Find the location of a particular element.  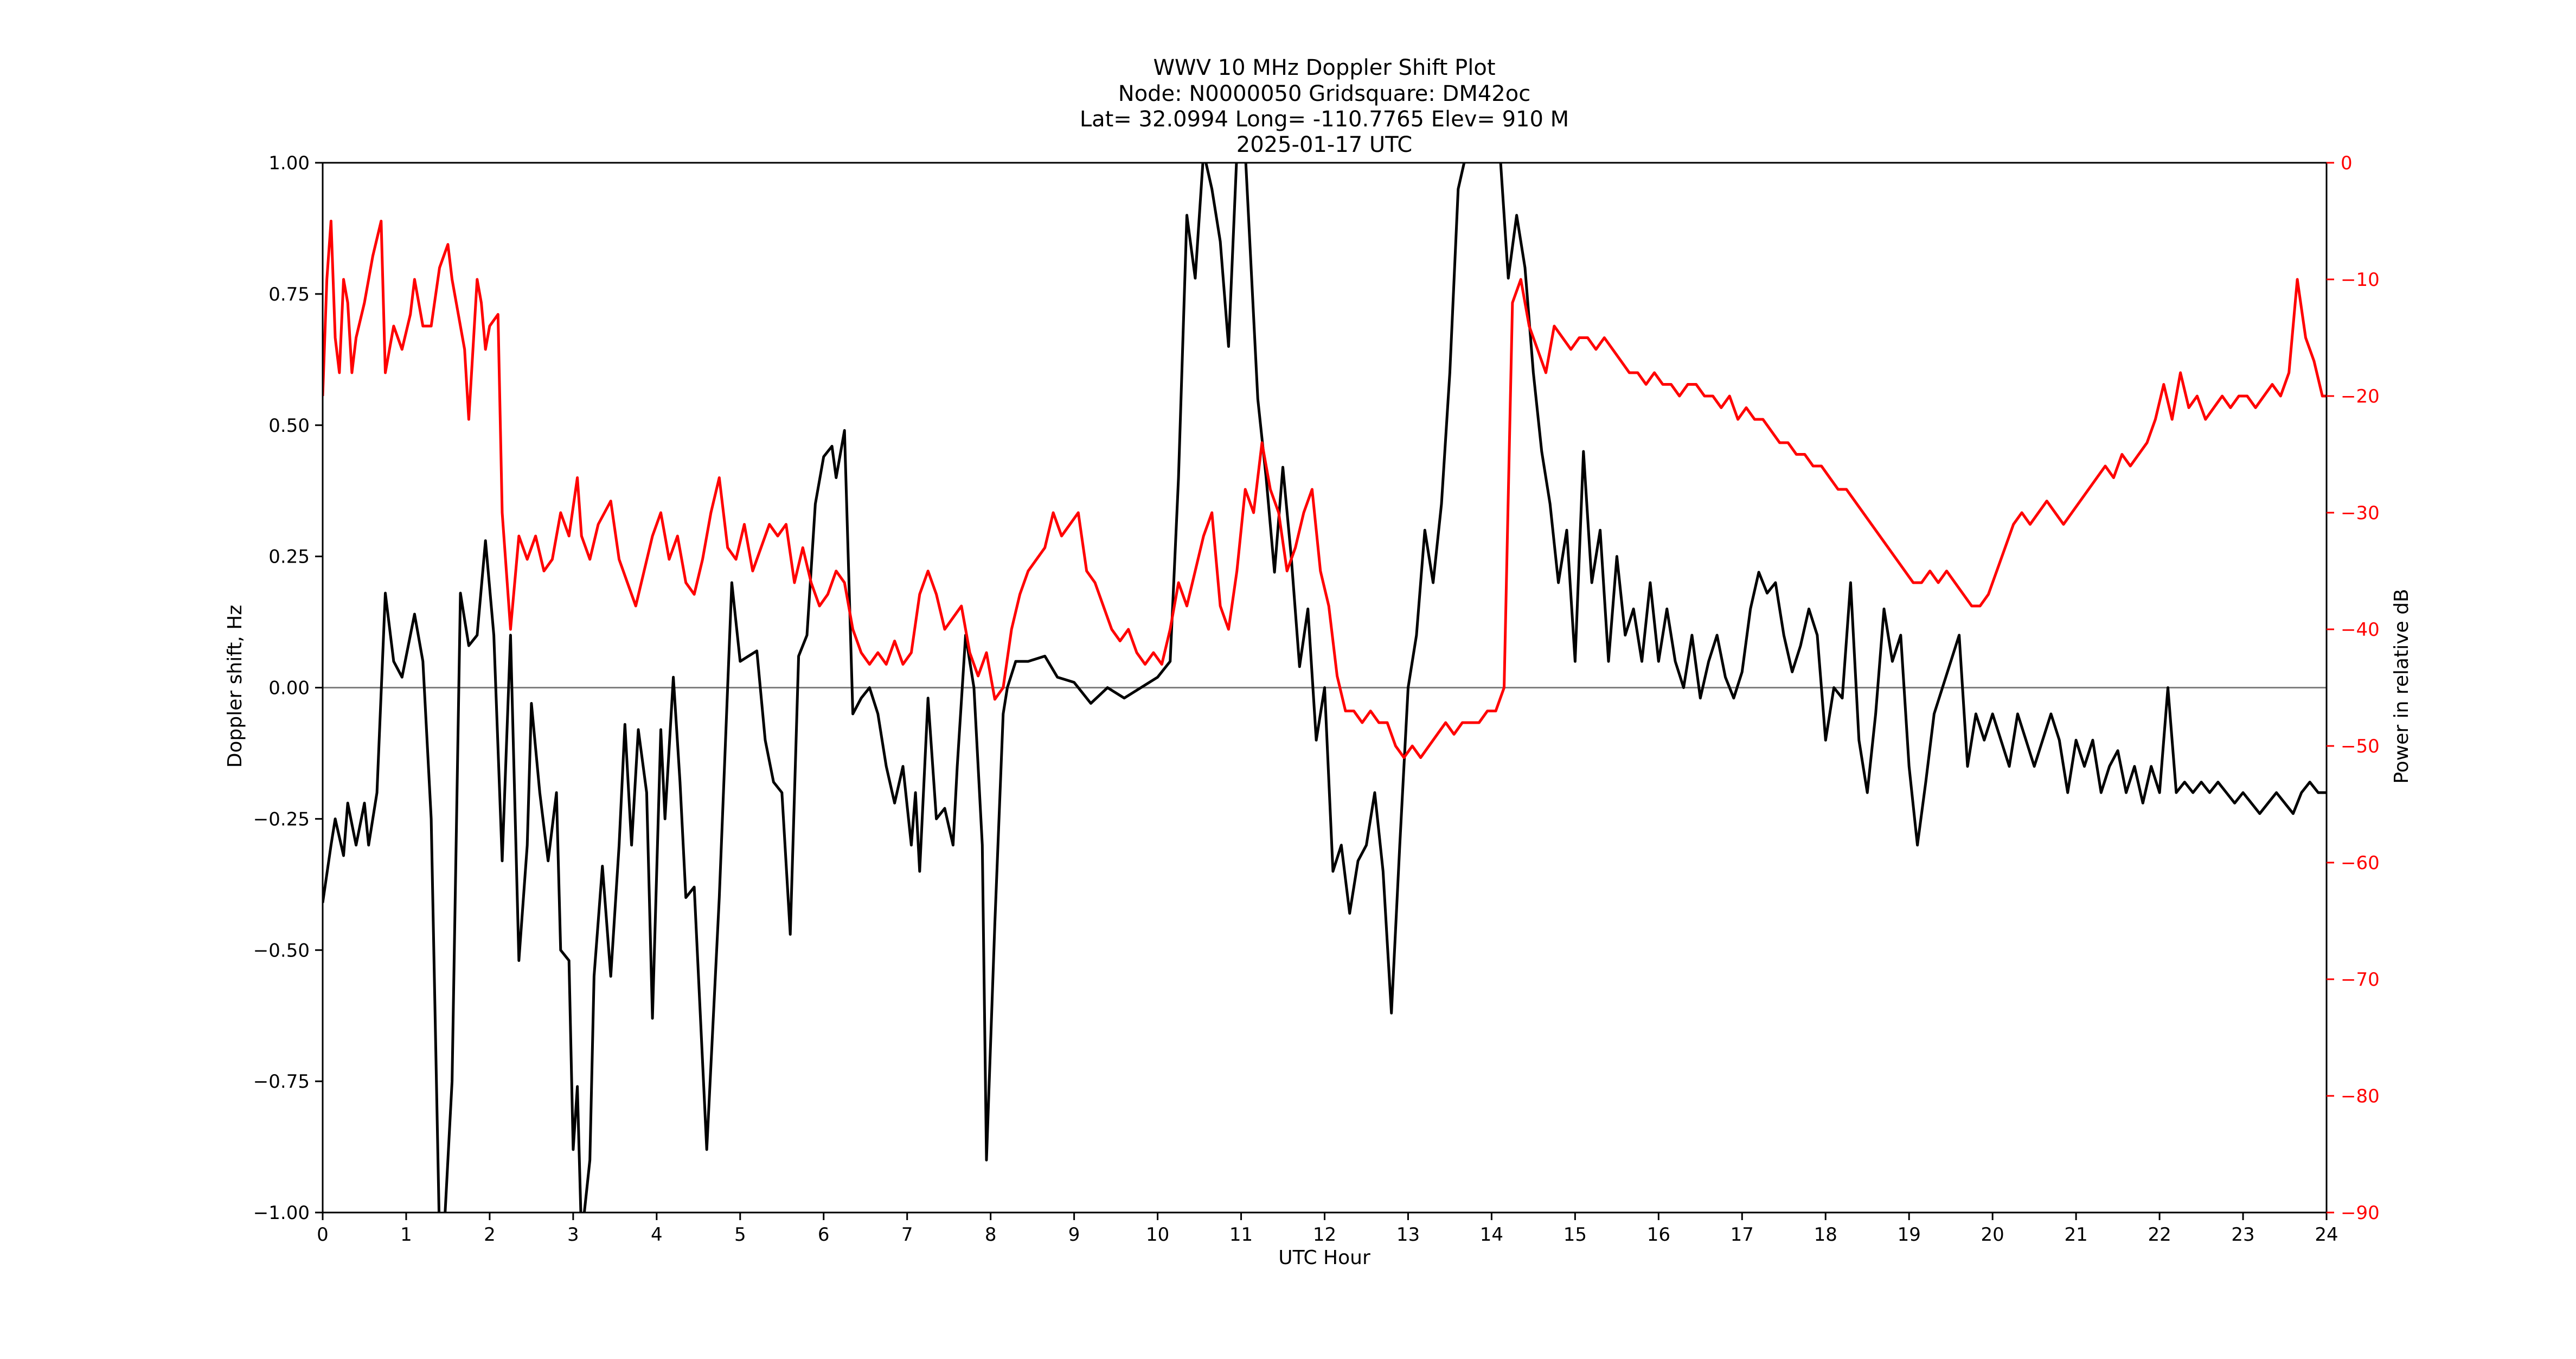

left-tick-label: 1.00 is located at coordinates (289, 163).